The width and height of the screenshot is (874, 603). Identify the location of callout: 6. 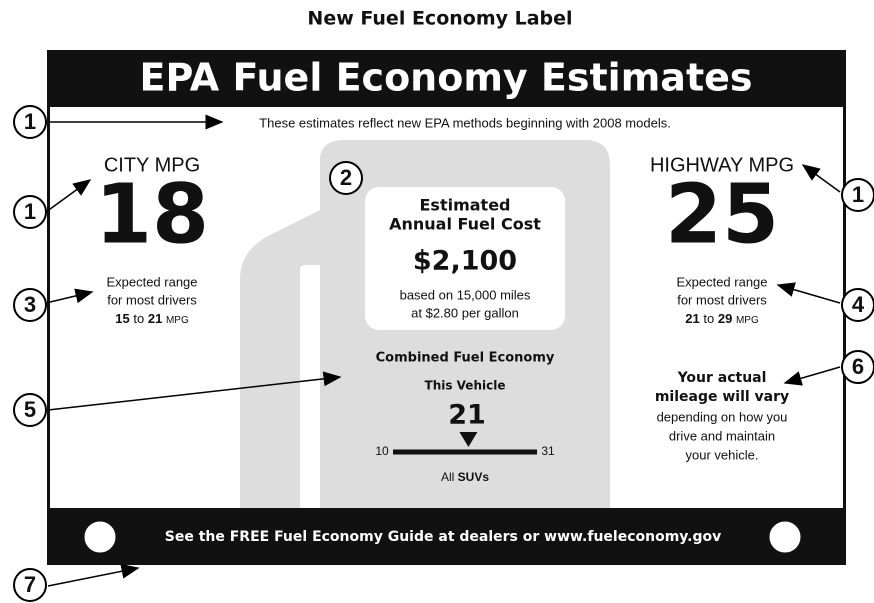
(857, 367).